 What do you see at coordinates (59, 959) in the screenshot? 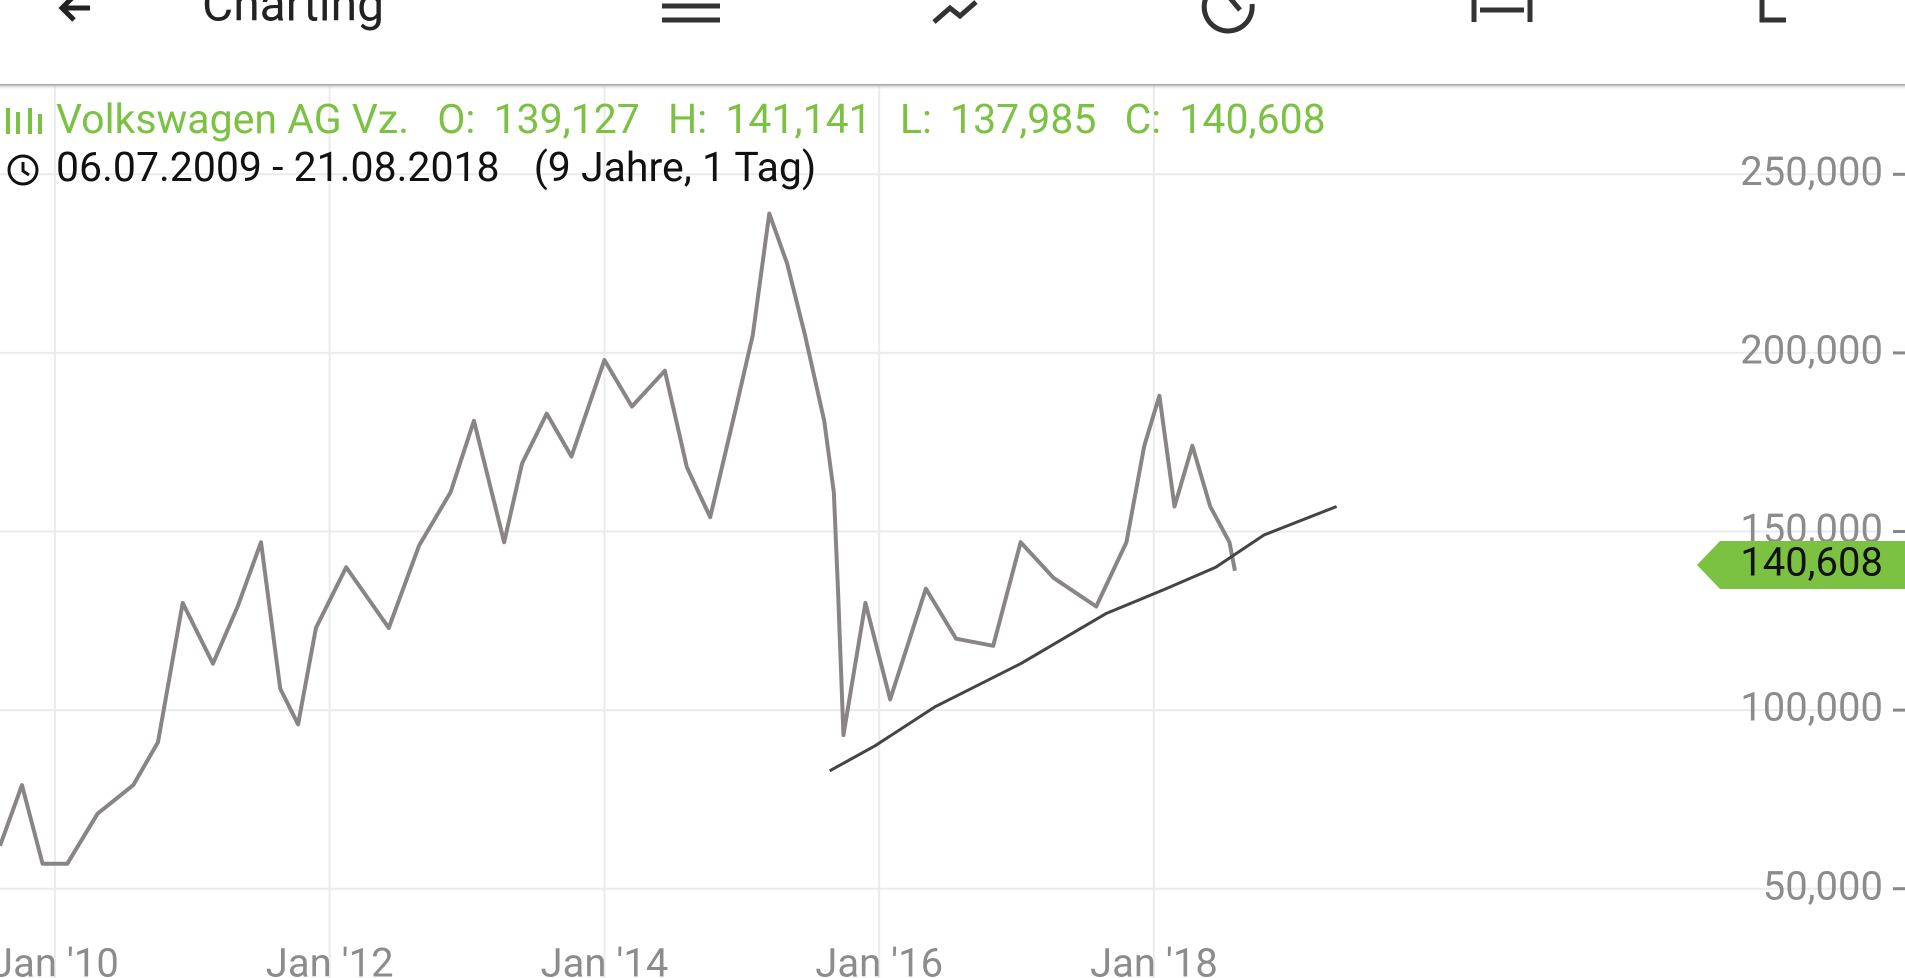
I see `x-tick-label: Jan '10` at bounding box center [59, 959].